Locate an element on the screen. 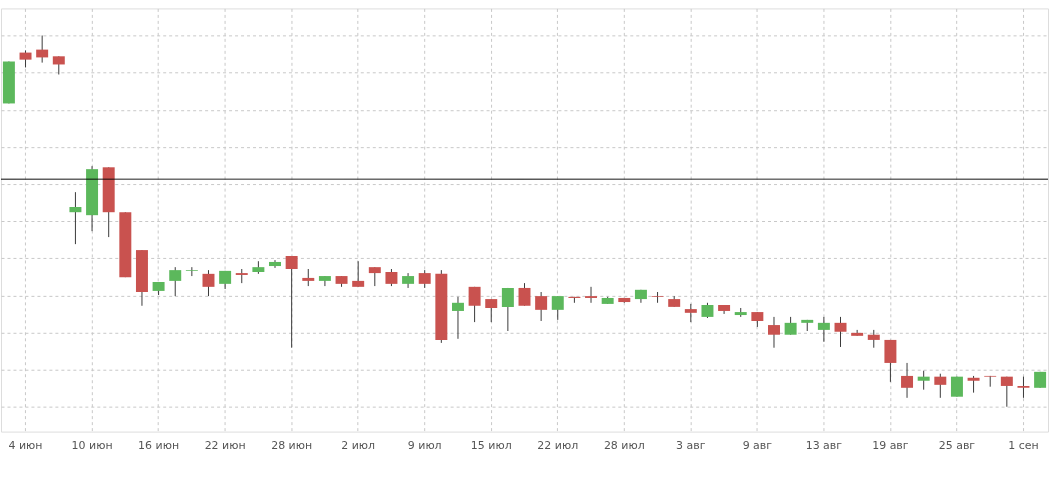  x-tick-label: 19 авг is located at coordinates (890, 446).